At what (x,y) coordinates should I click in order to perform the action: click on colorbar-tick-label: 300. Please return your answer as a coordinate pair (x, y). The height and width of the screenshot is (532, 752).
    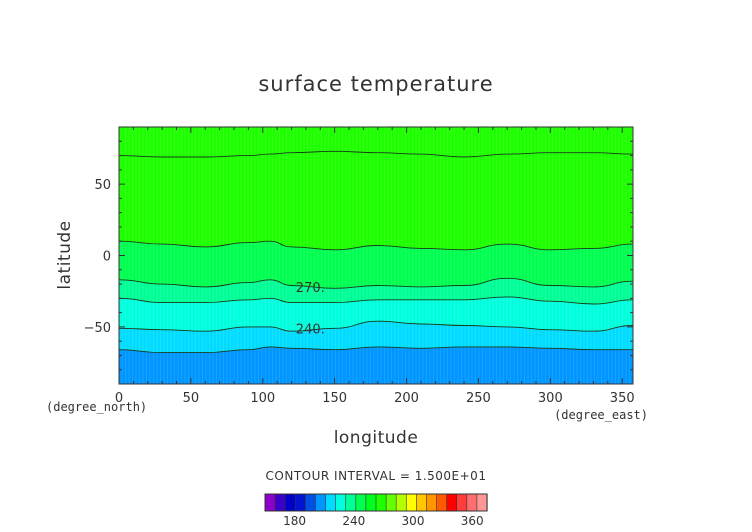
    Looking at the image, I should click on (413, 521).